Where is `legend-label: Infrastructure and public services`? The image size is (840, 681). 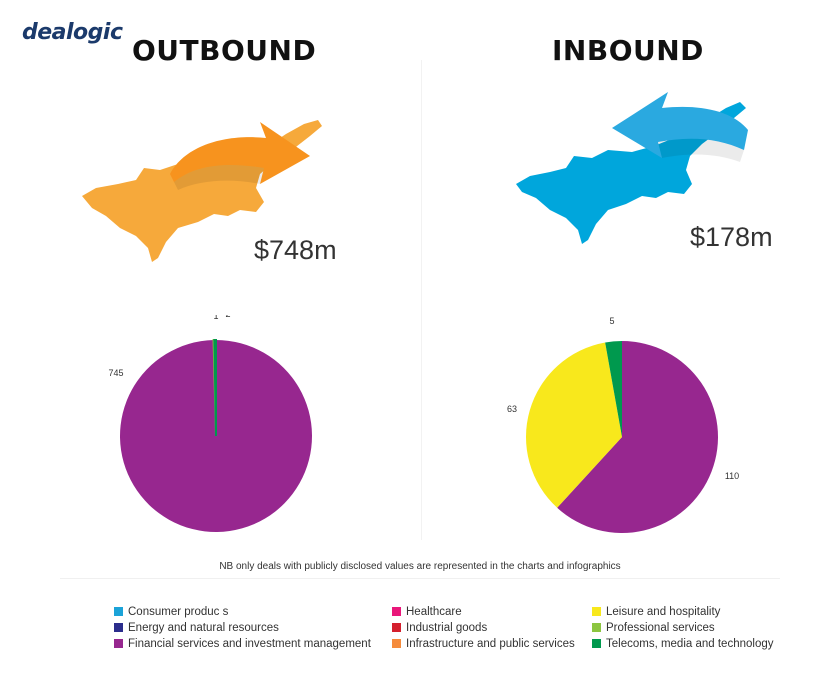 legend-label: Infrastructure and public services is located at coordinates (490, 643).